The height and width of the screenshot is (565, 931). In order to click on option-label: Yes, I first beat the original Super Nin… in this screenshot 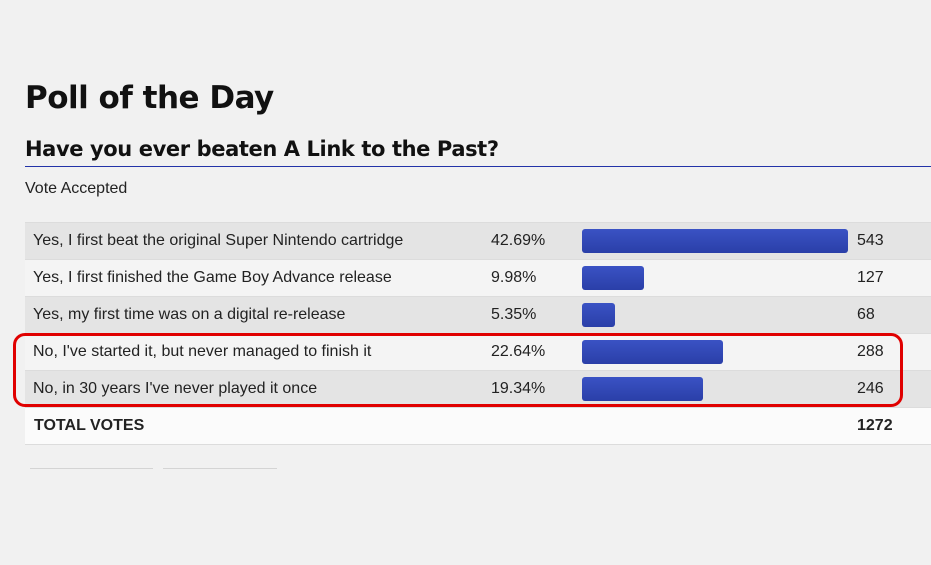, I will do `click(258, 241)`.